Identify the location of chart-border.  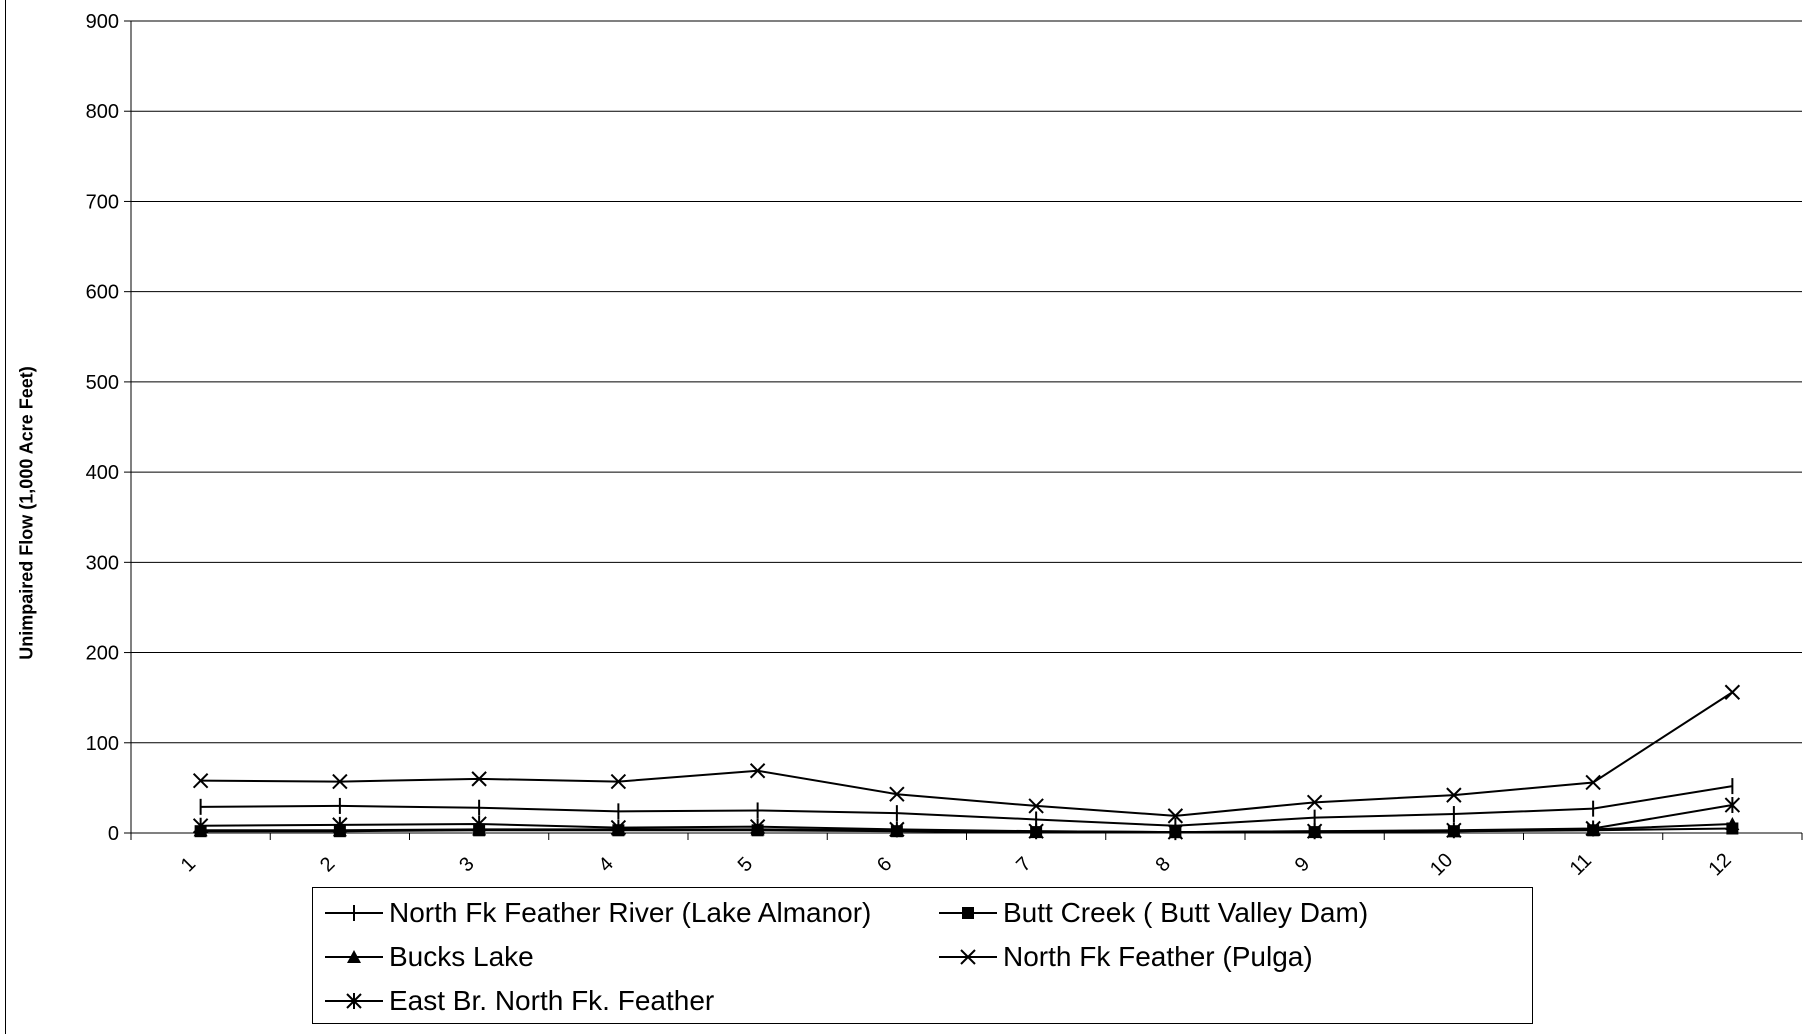
(5, 517).